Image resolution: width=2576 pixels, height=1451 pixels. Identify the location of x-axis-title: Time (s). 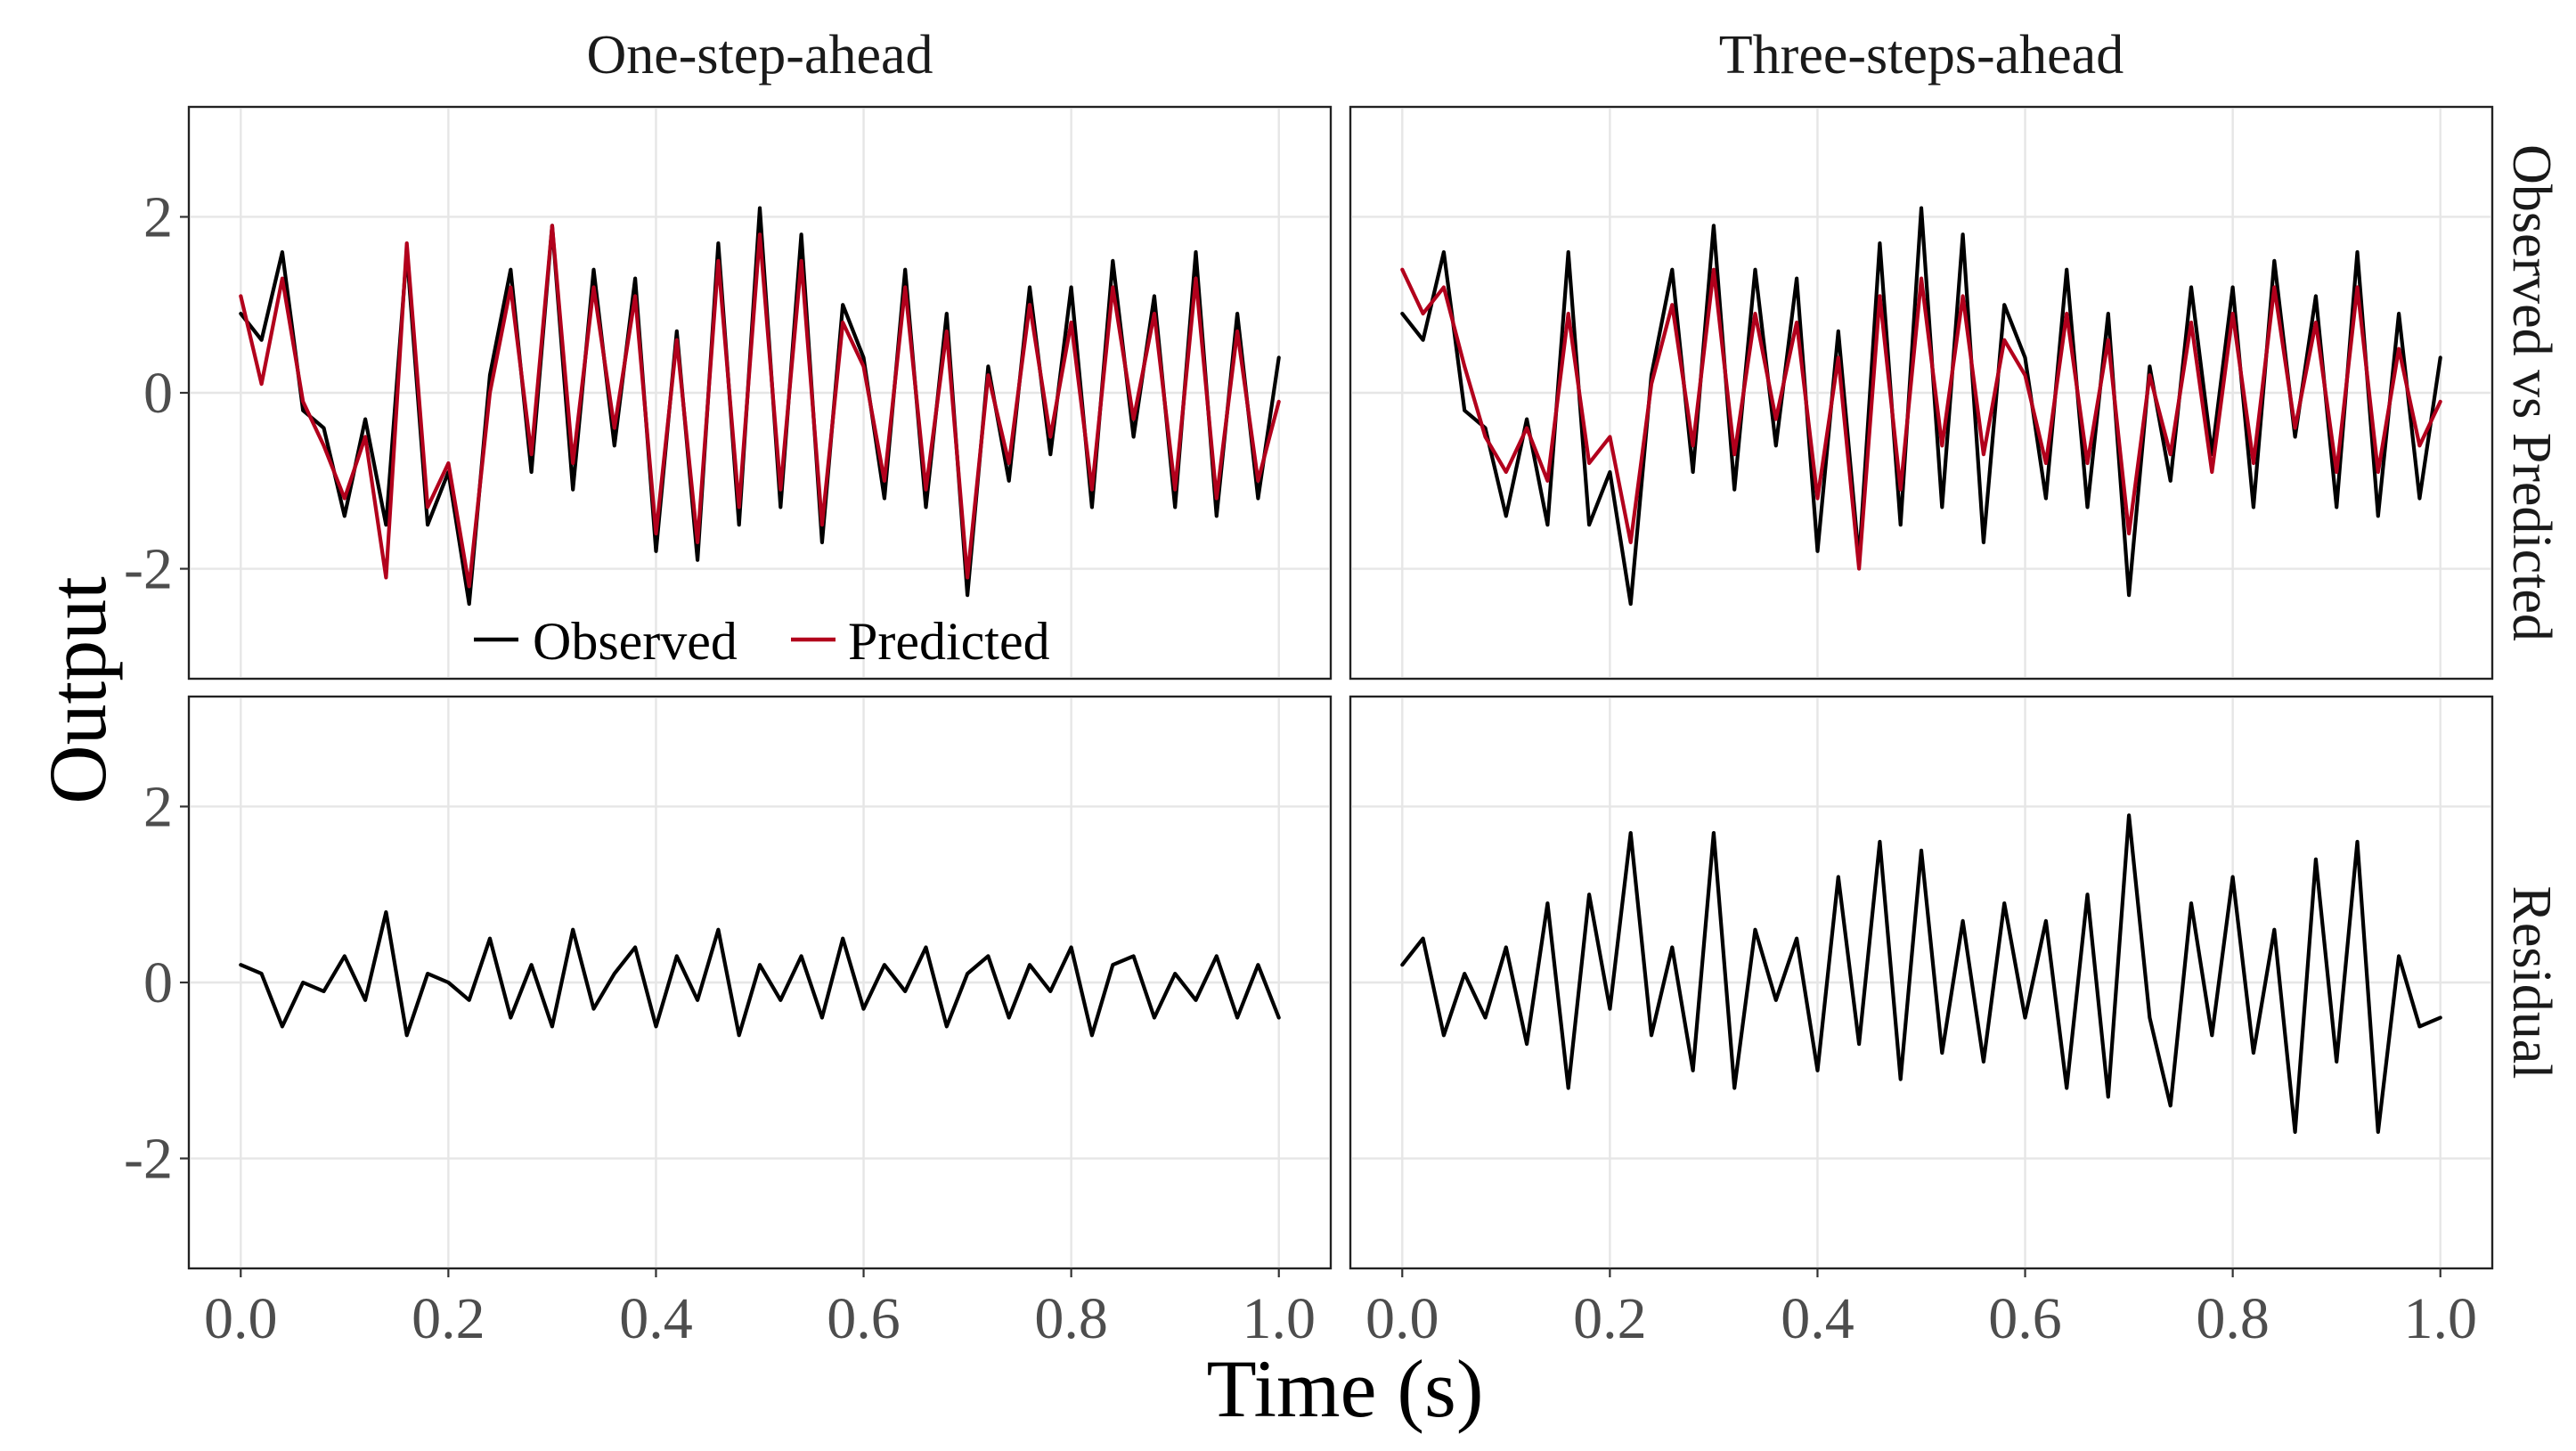
(1346, 1388).